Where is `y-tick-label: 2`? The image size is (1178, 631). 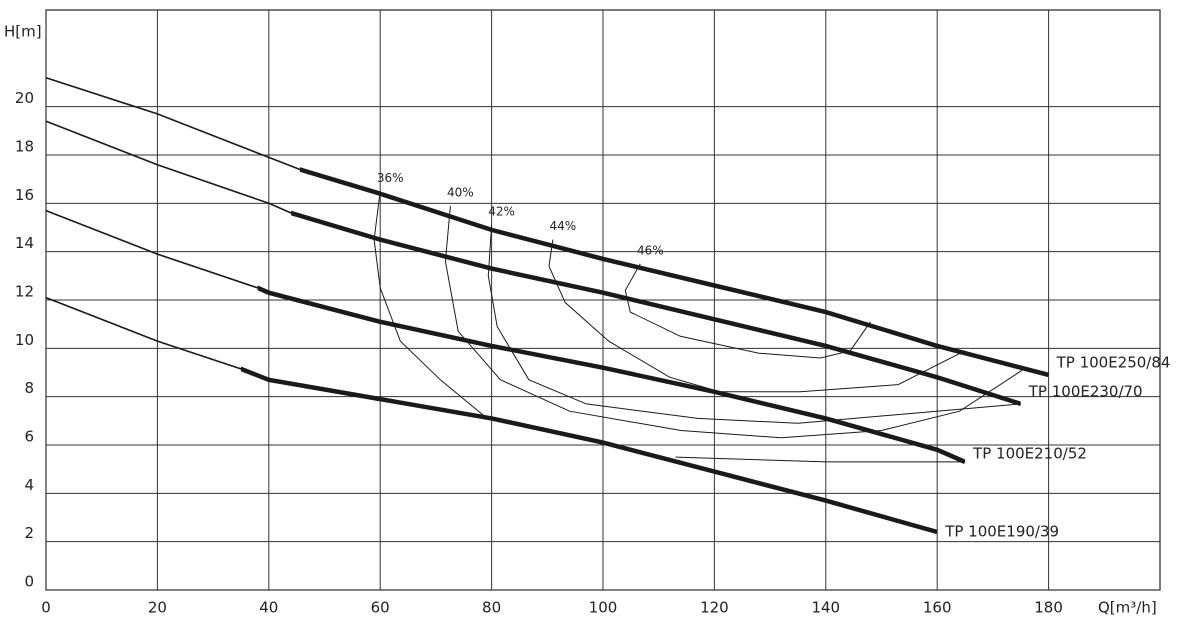
y-tick-label: 2 is located at coordinates (29, 533).